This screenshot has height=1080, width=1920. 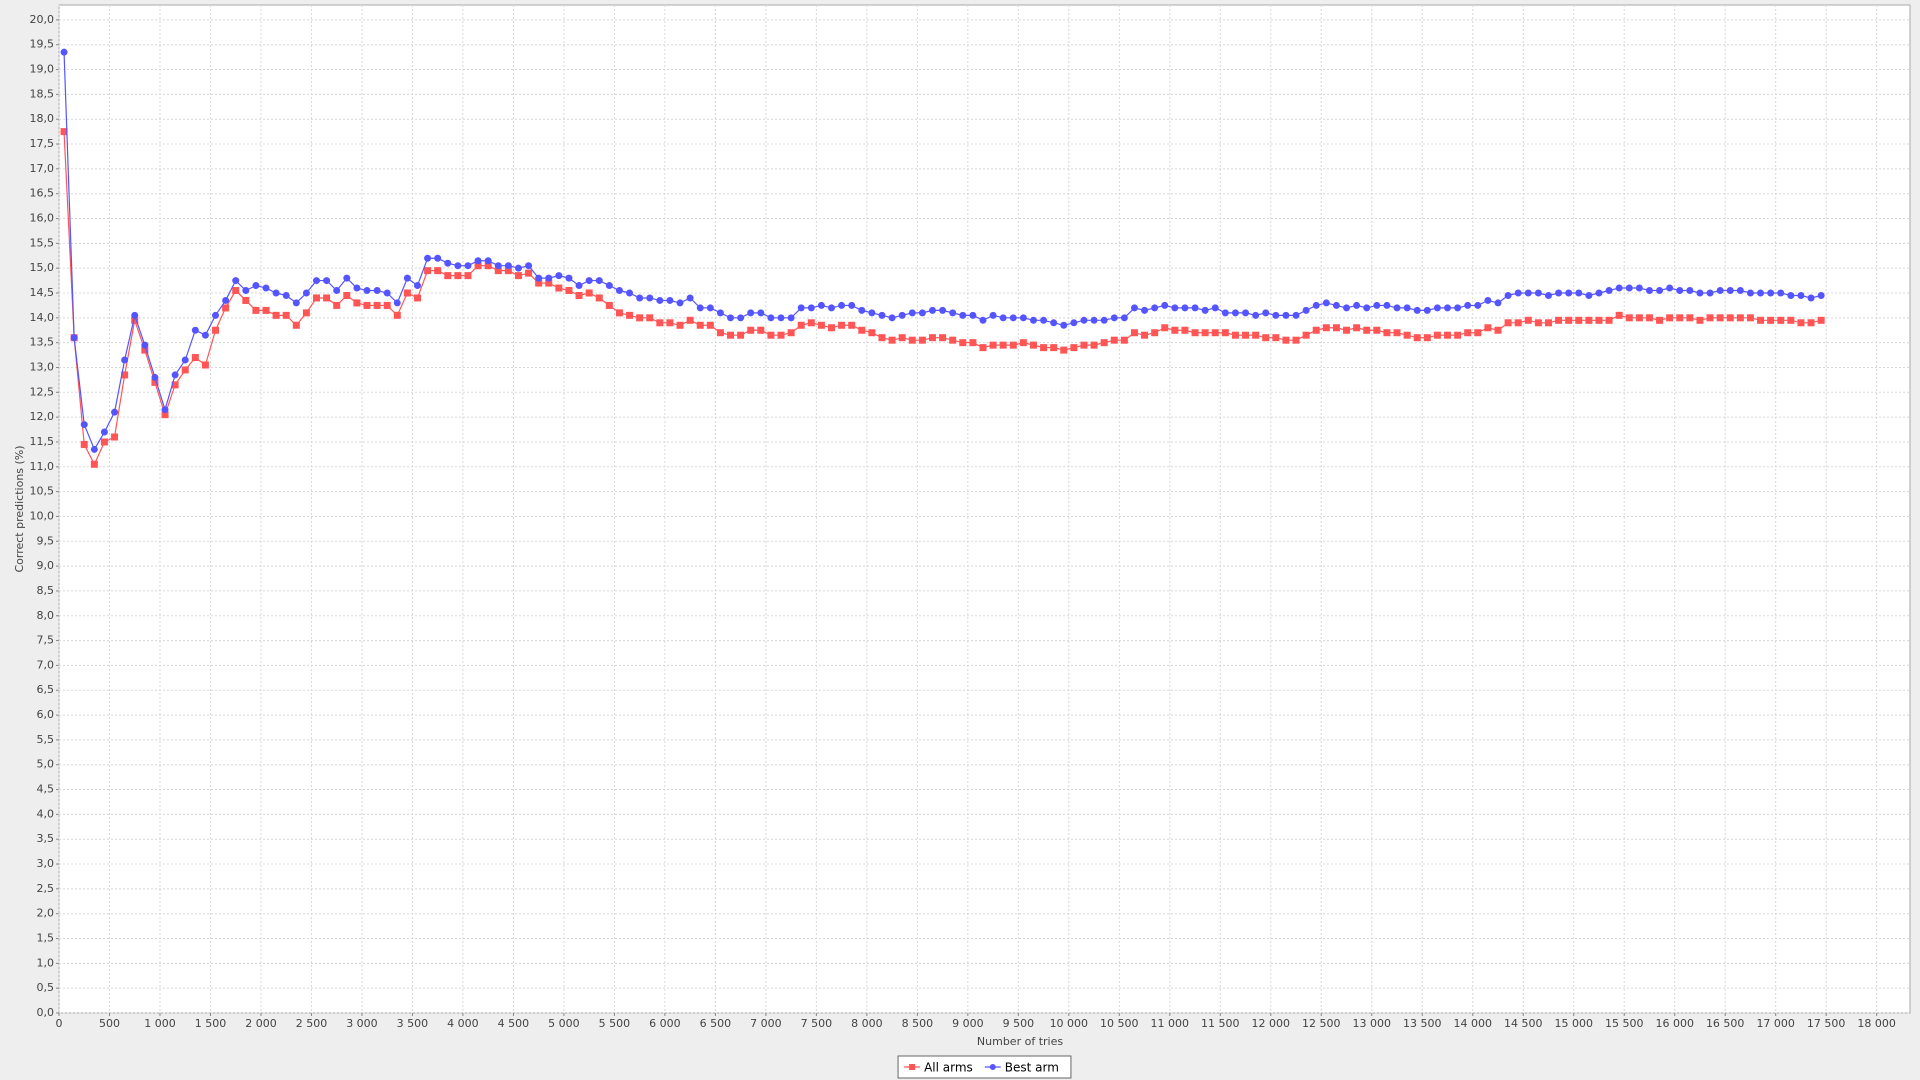 What do you see at coordinates (46, 739) in the screenshot?
I see `y-tick-label: 5,5` at bounding box center [46, 739].